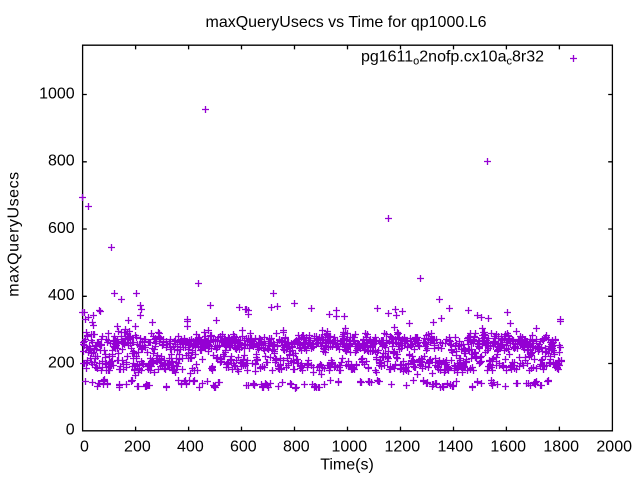  What do you see at coordinates (561, 446) in the screenshot?
I see `svg-text: 1800` at bounding box center [561, 446].